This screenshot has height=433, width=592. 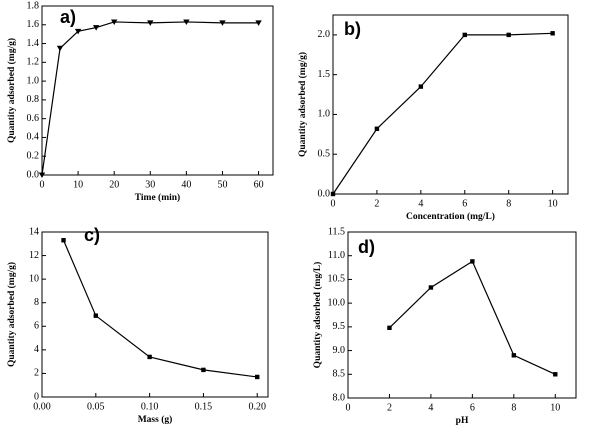 What do you see at coordinates (42, 406) in the screenshot?
I see `x-tick-label: 0.00` at bounding box center [42, 406].